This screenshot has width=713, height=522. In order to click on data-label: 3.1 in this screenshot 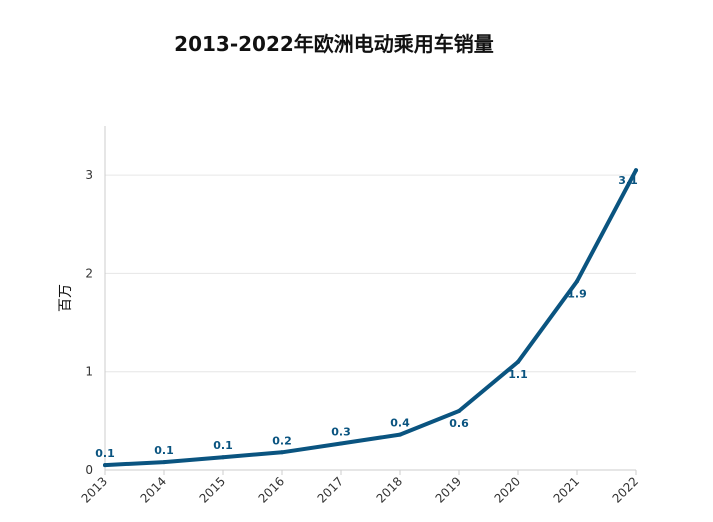, I will do `click(628, 180)`.